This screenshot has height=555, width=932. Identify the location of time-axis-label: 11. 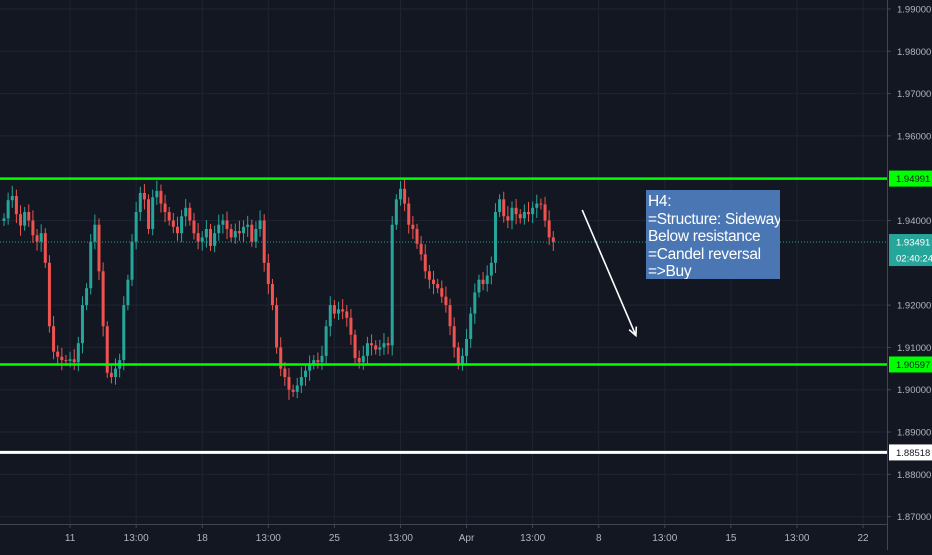
(70, 538).